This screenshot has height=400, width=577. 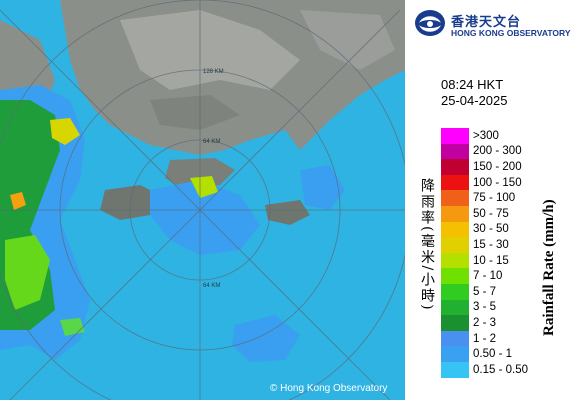 What do you see at coordinates (474, 100) in the screenshot?
I see `radar-date: 25-04-2025` at bounding box center [474, 100].